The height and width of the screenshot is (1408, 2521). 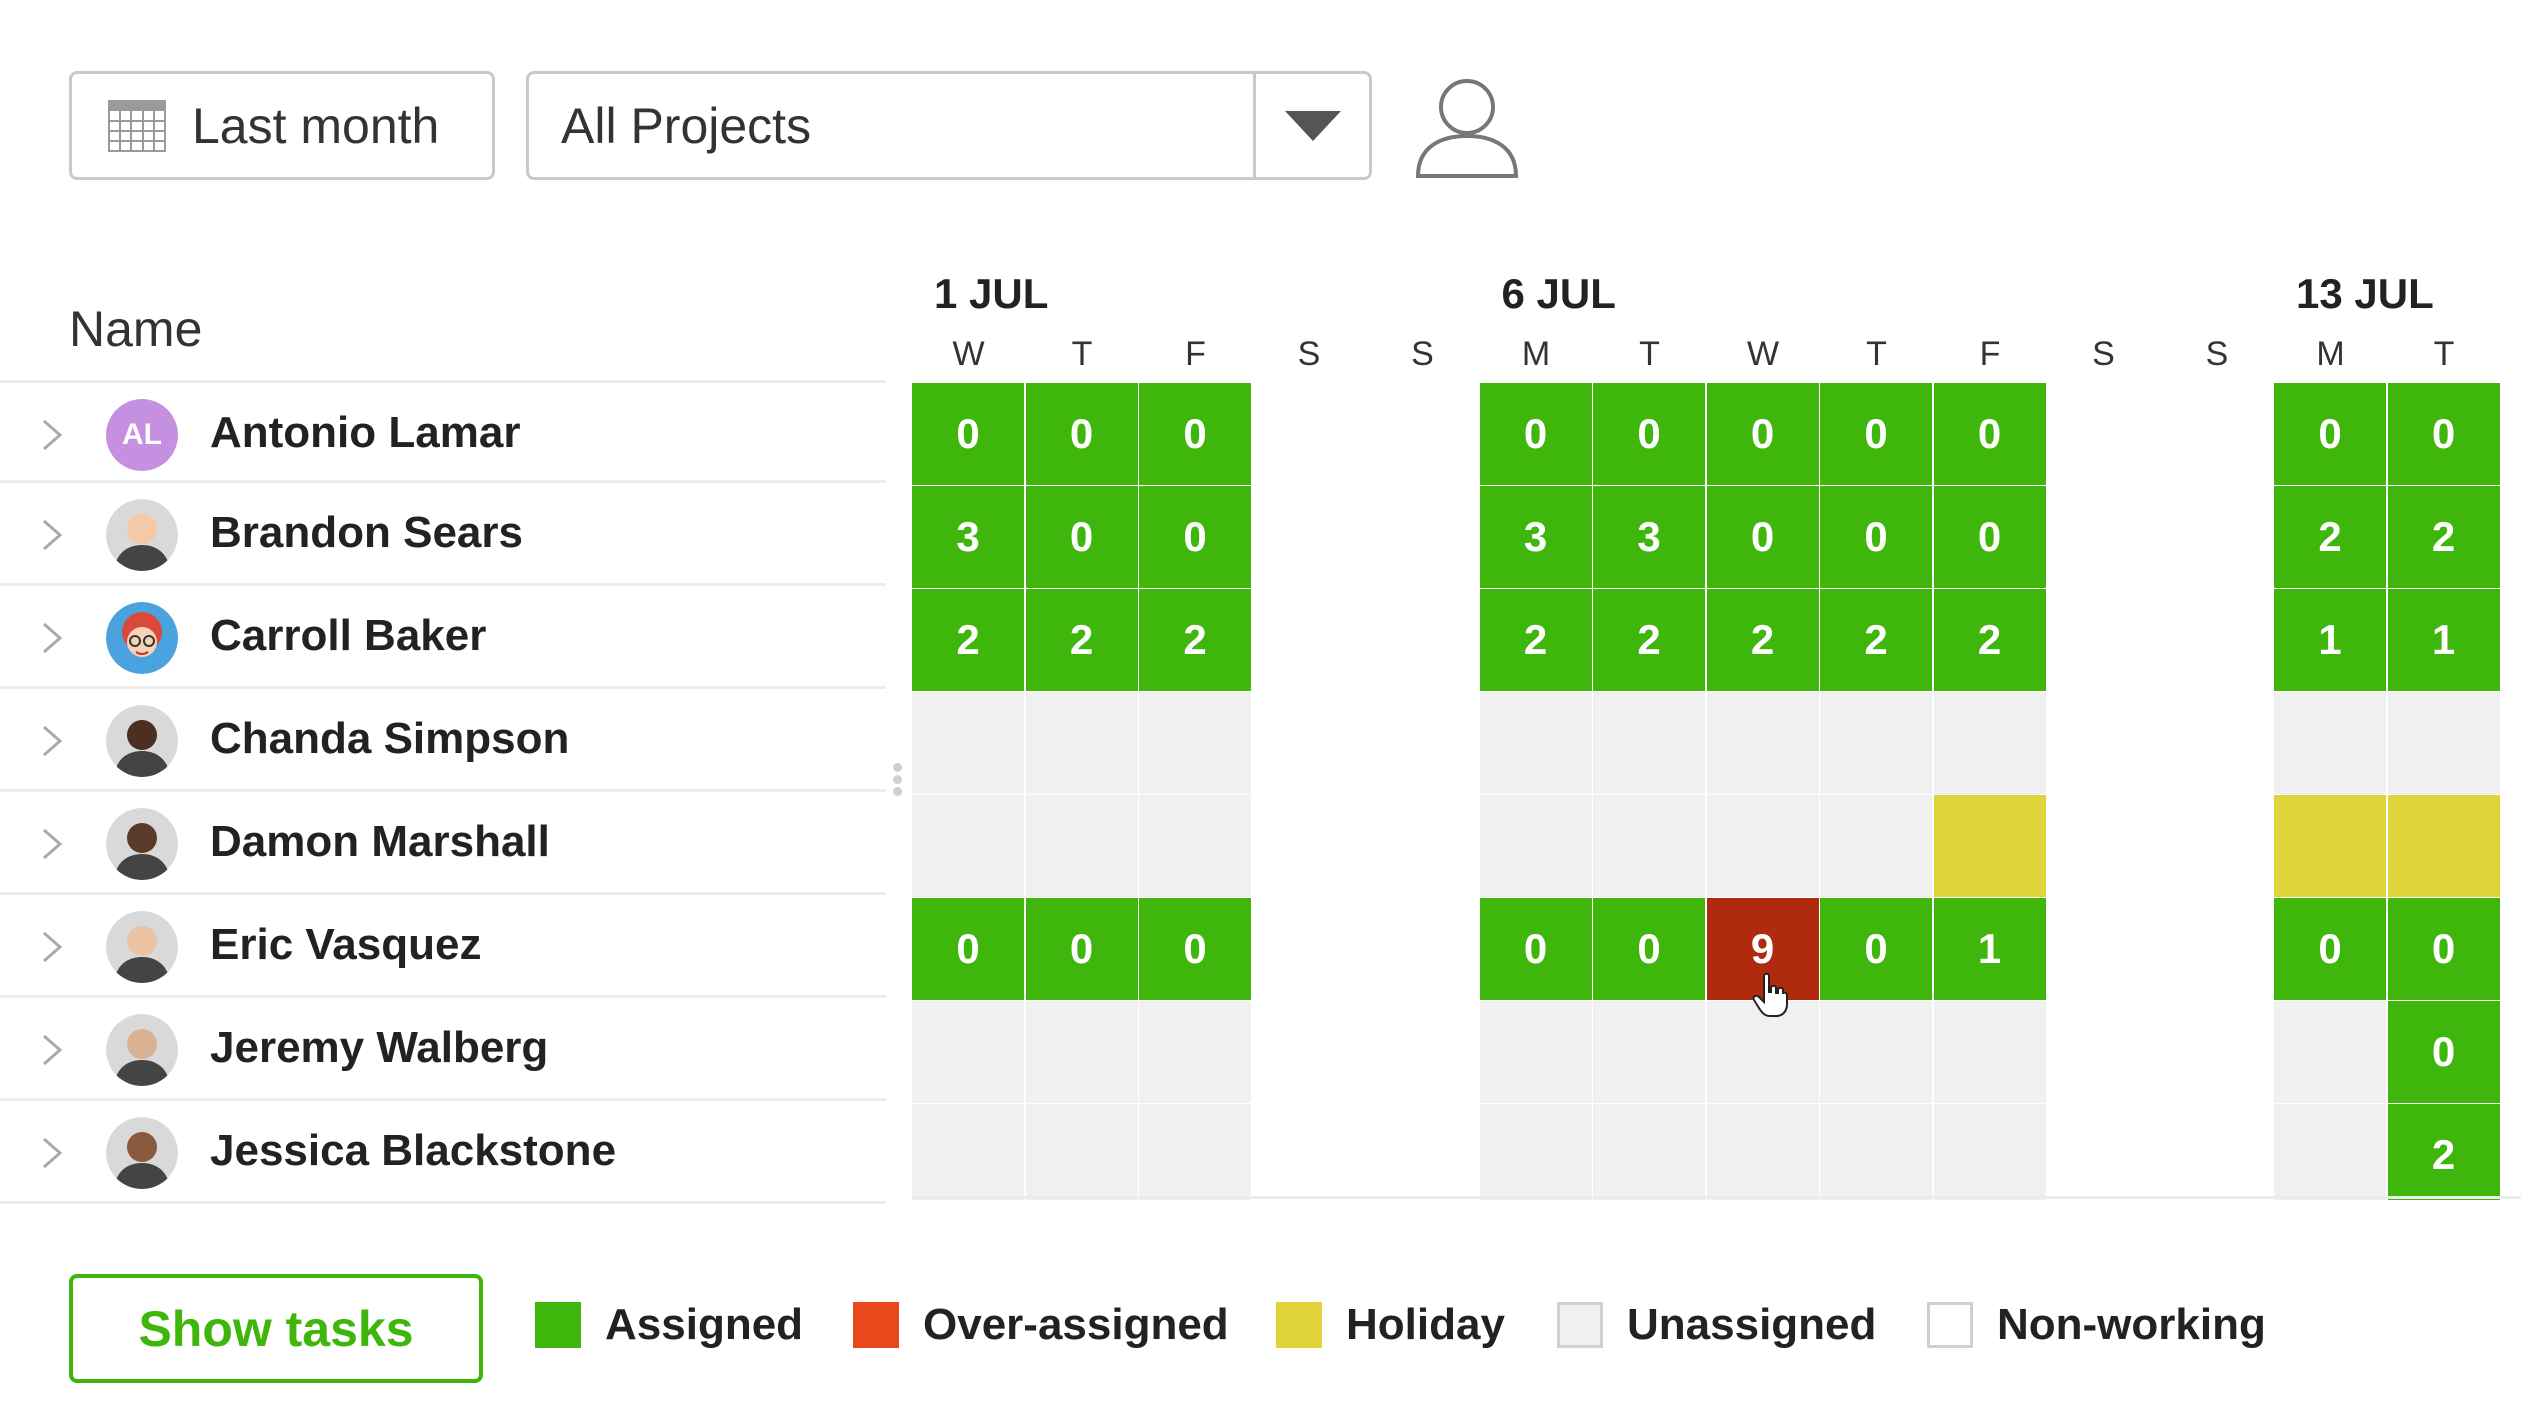 I want to click on resource-row-jeremy-walberg: Jeremy Walberg, so click(x=443, y=1049).